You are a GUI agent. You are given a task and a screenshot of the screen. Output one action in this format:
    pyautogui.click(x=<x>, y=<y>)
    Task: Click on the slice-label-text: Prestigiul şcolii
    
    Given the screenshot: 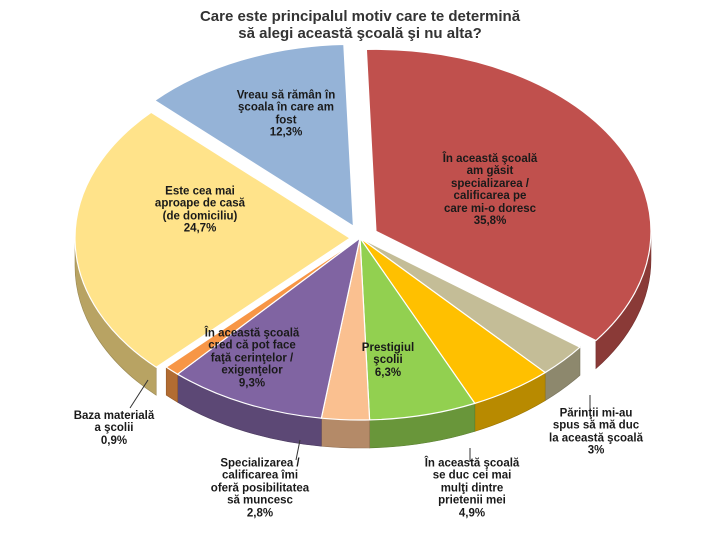 What is the action you would take?
    pyautogui.click(x=388, y=353)
    